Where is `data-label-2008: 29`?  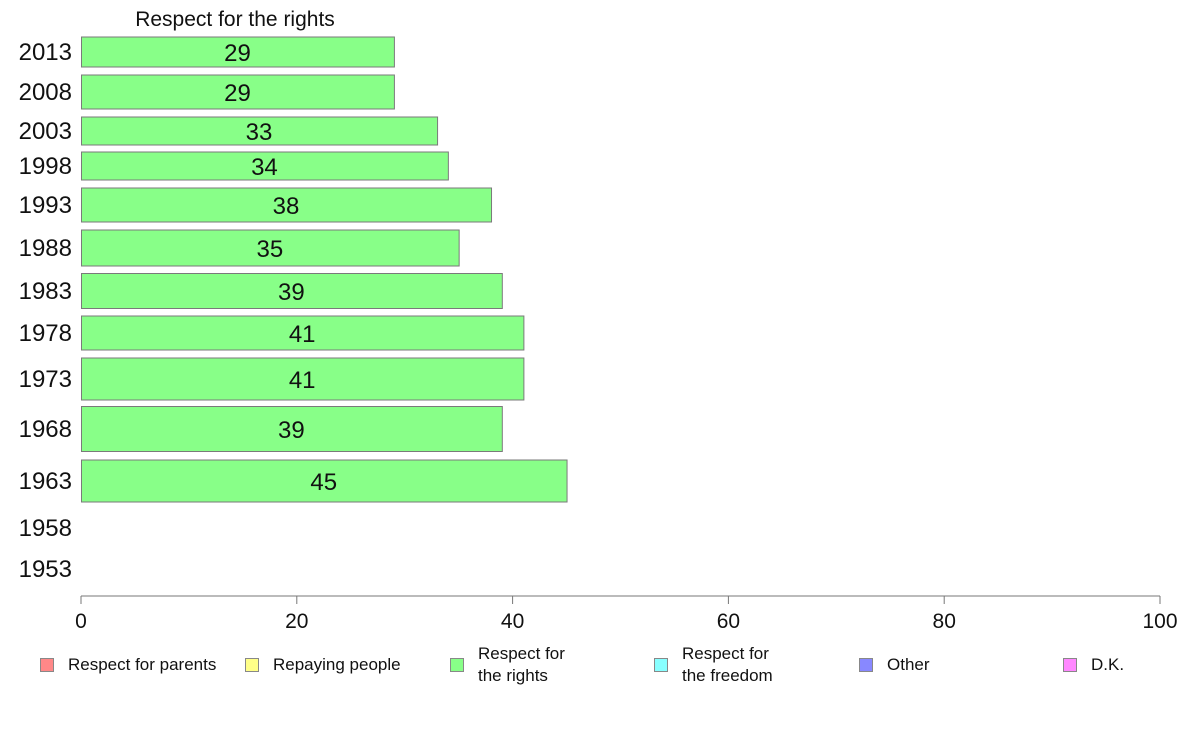
data-label-2008: 29 is located at coordinates (237, 93).